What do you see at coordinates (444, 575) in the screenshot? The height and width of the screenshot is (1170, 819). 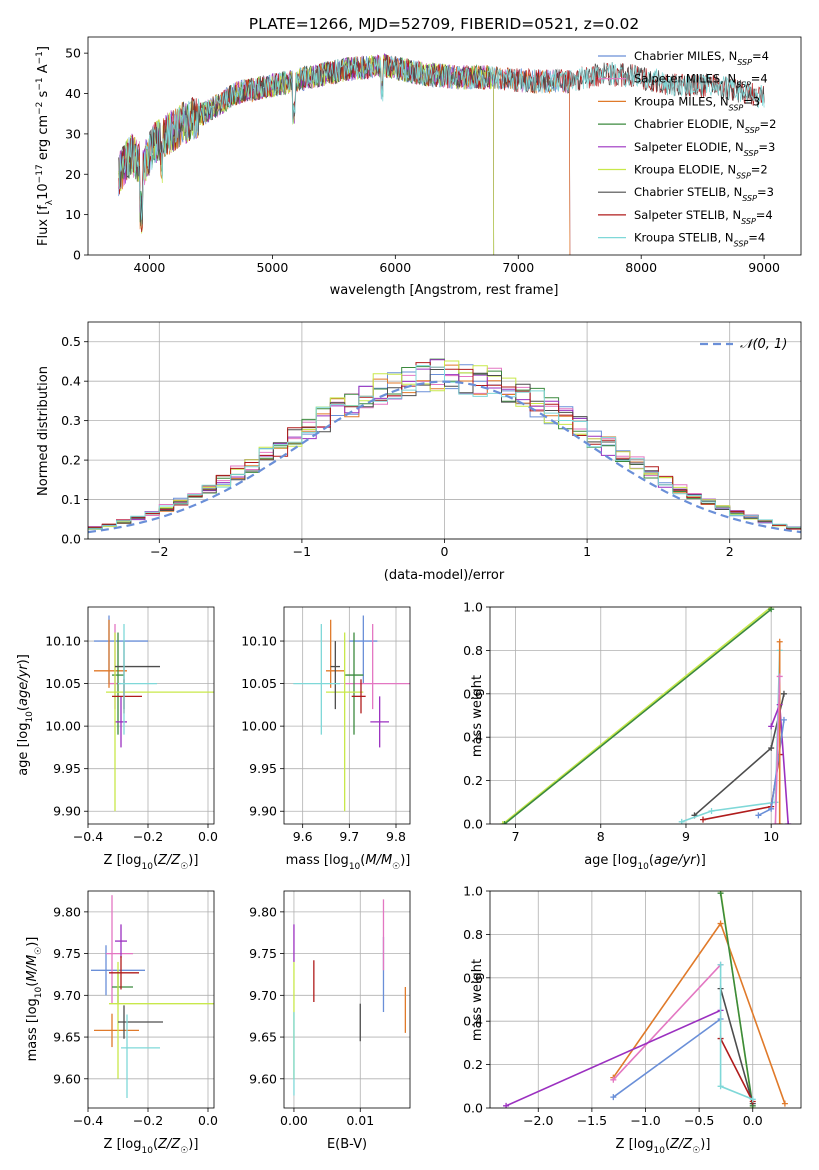 I see `x-axis-label: (data-model)/error` at bounding box center [444, 575].